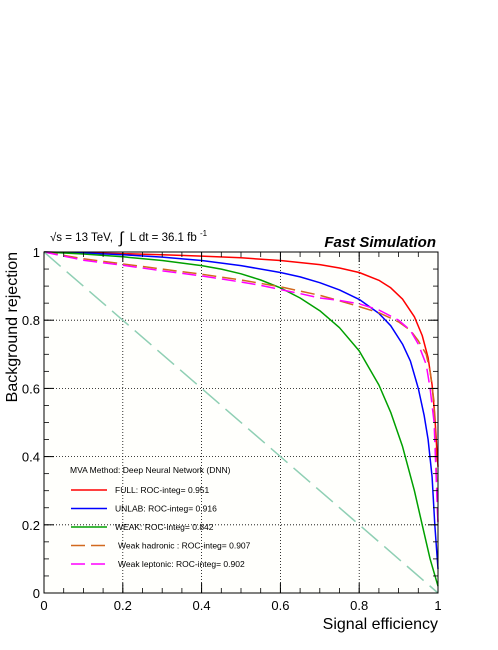 The width and height of the screenshot is (498, 650). What do you see at coordinates (36, 252) in the screenshot?
I see `y-tick-label: 1` at bounding box center [36, 252].